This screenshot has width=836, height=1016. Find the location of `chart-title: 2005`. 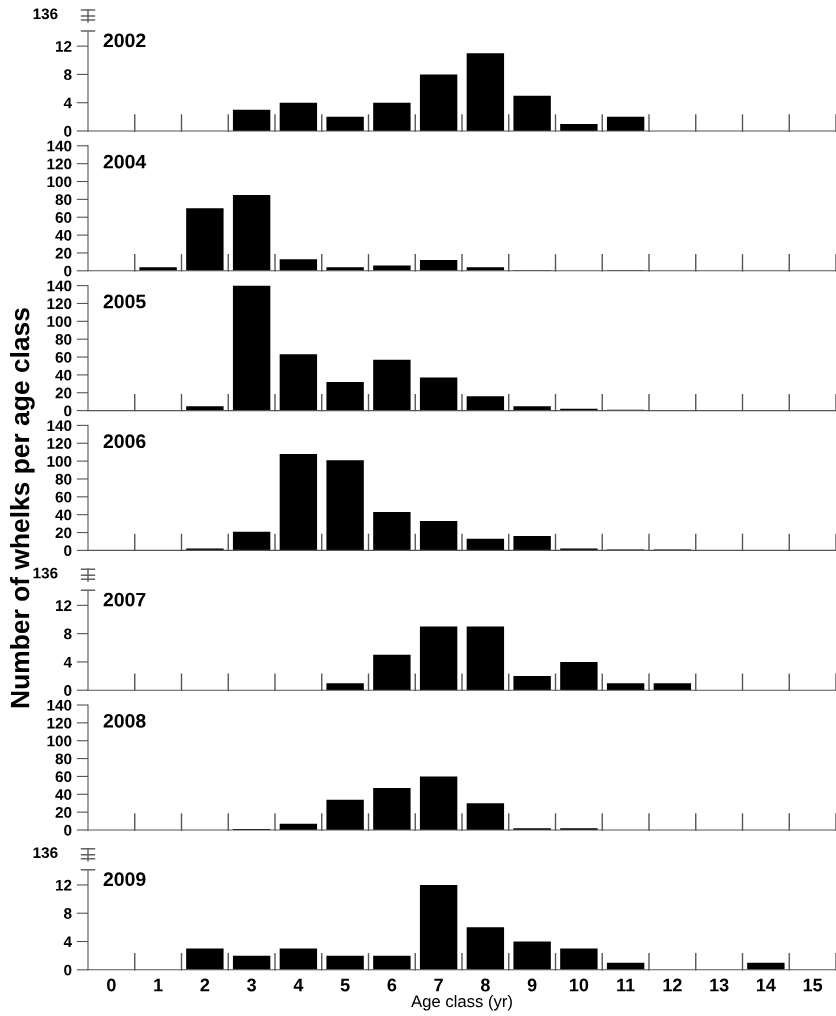

chart-title: 2005 is located at coordinates (124, 301).